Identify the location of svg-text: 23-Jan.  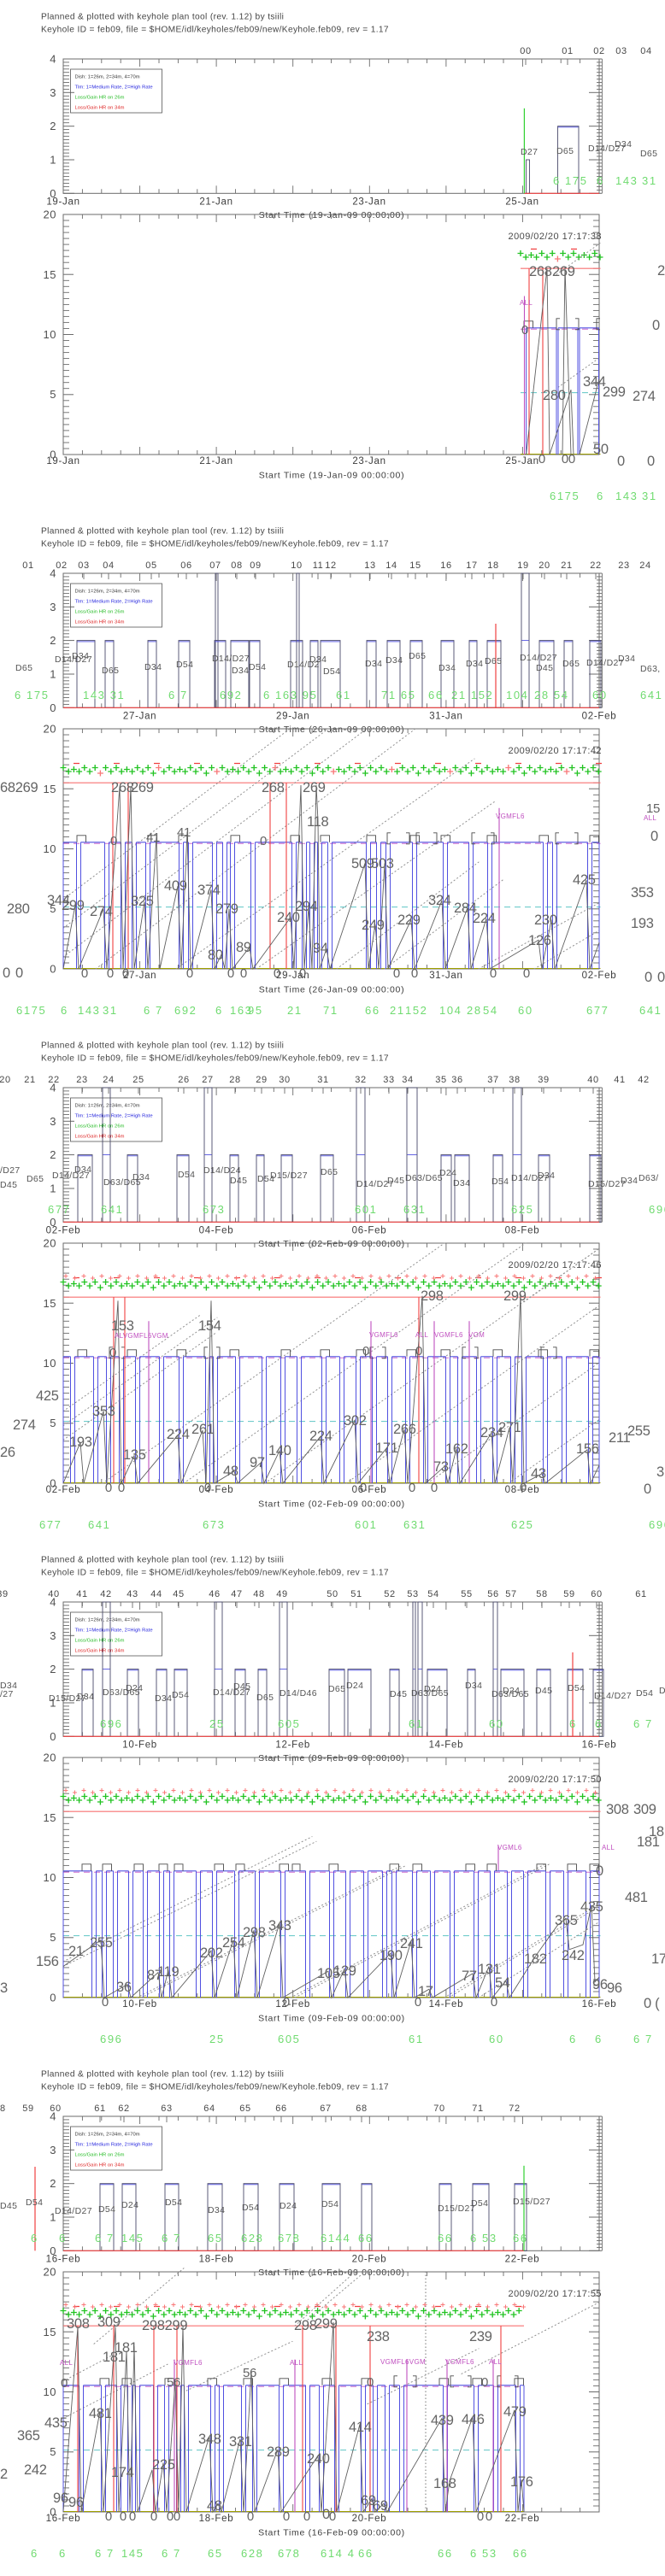
(368, 461).